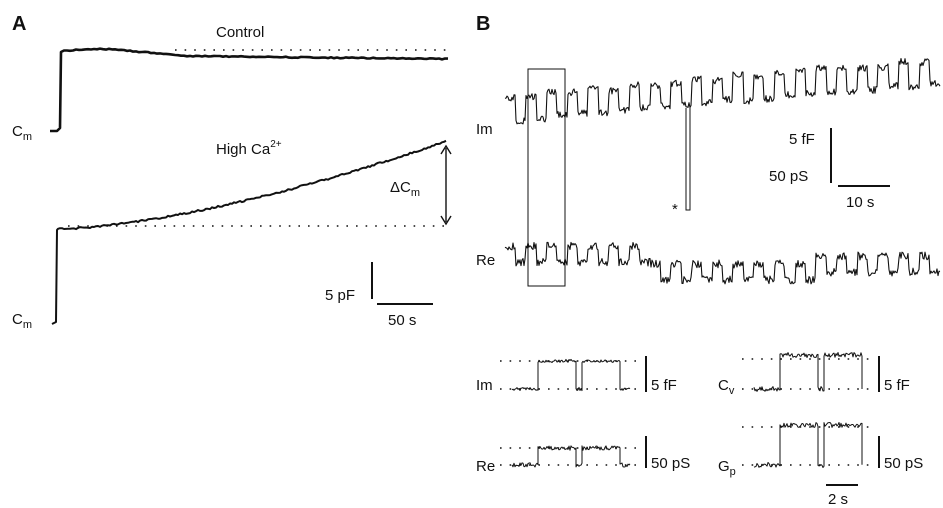  I want to click on delta-cm-arrow, so click(446, 185).